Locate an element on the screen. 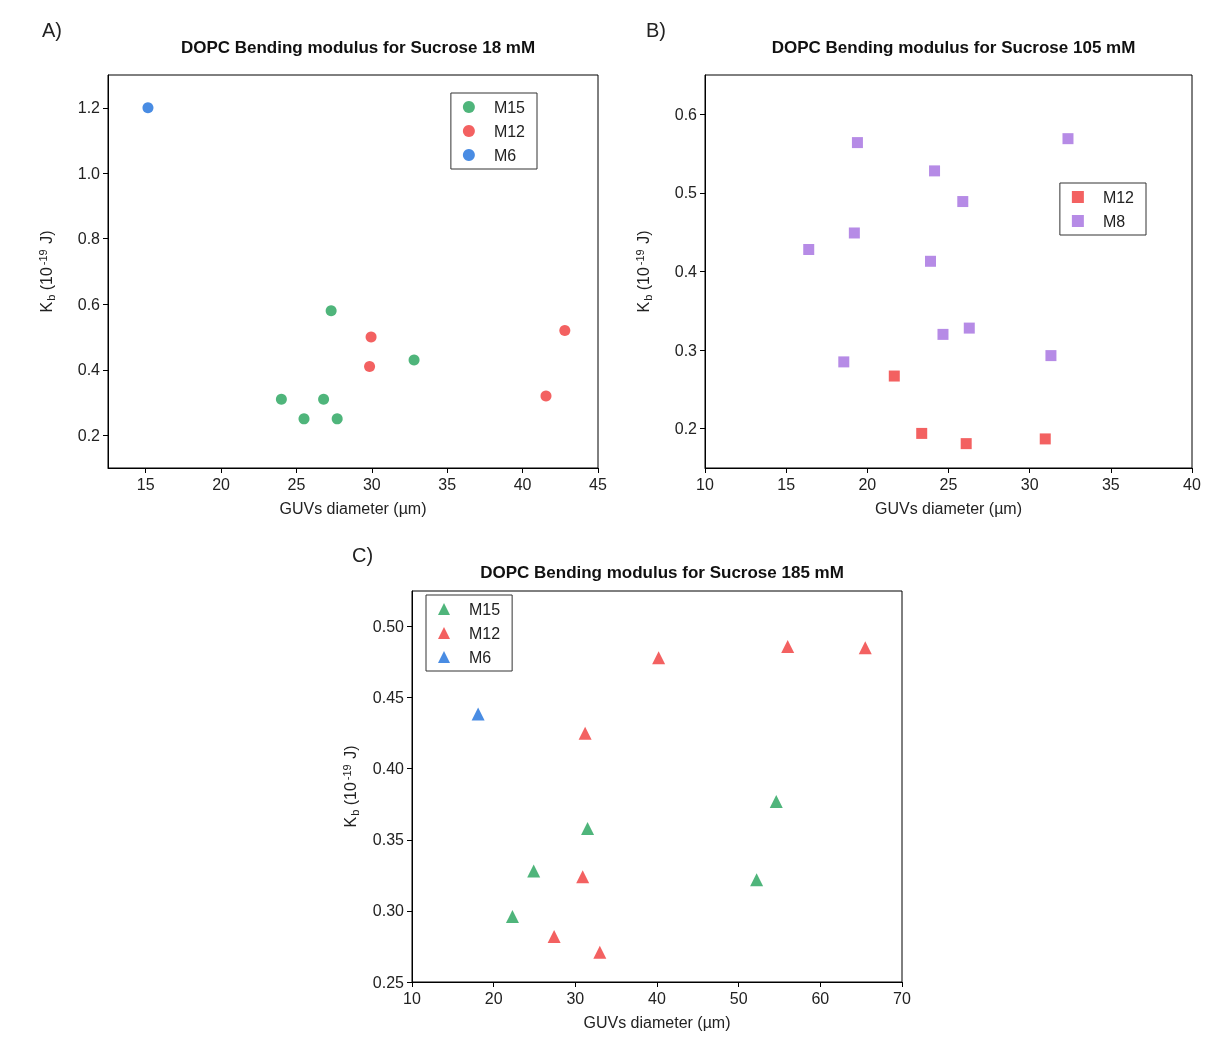 The width and height of the screenshot is (1208, 1044). y-tick-label: 1.0 is located at coordinates (89, 173).